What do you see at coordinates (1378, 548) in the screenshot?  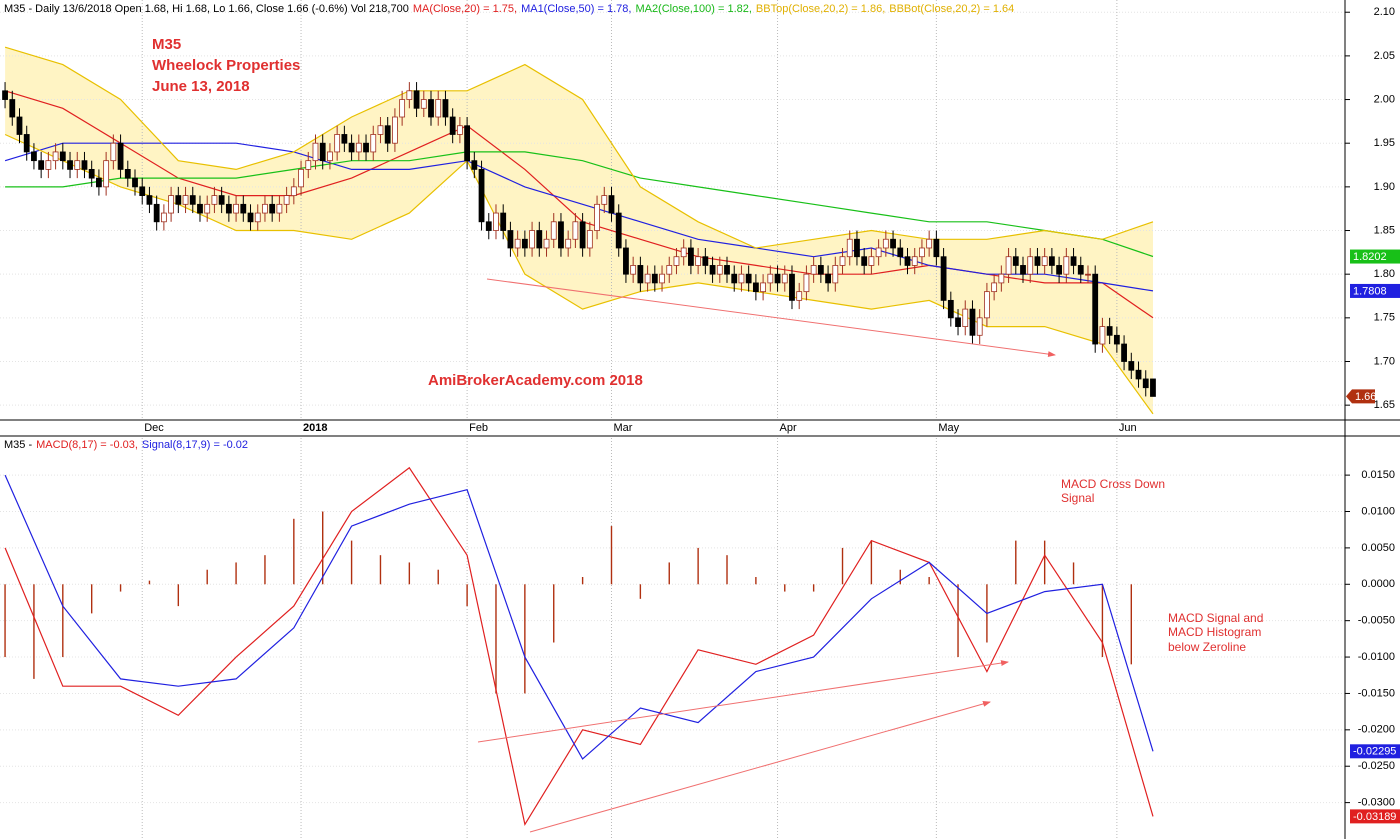 I see `y-tick-label: 0.0050` at bounding box center [1378, 548].